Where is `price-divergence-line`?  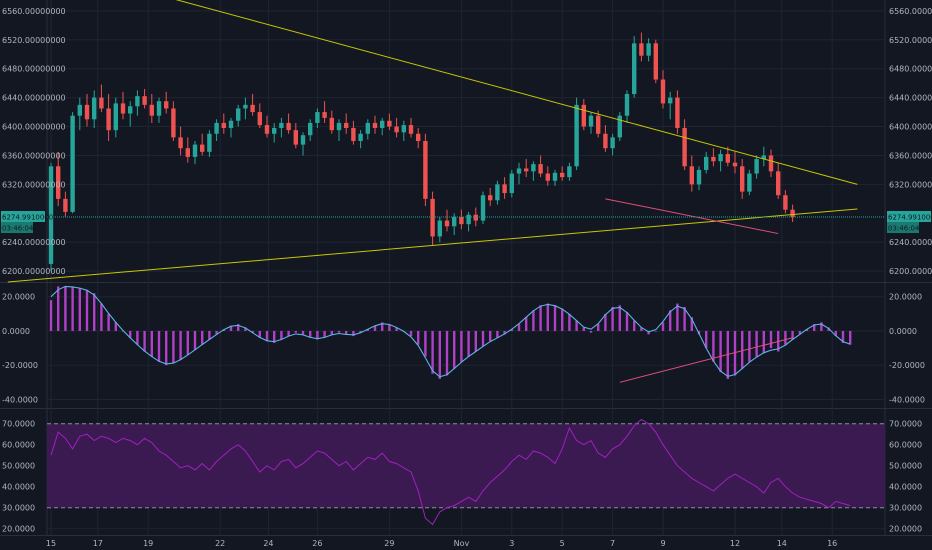 price-divergence-line is located at coordinates (692, 216).